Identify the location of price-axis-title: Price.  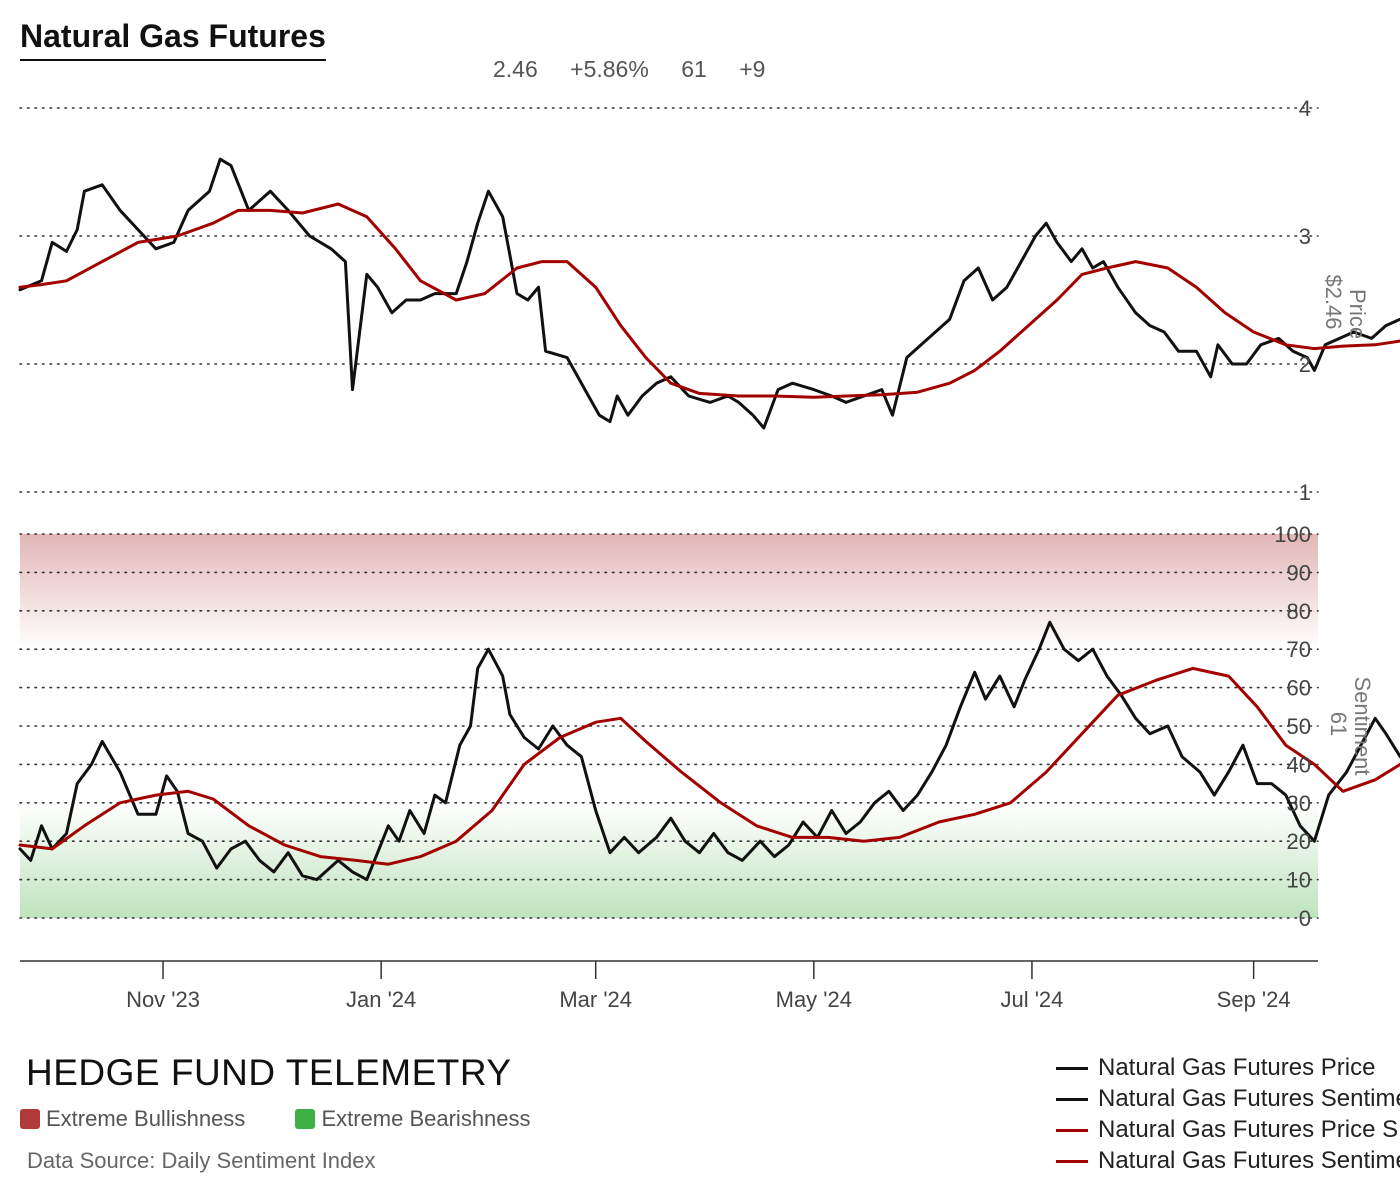
(1357, 314).